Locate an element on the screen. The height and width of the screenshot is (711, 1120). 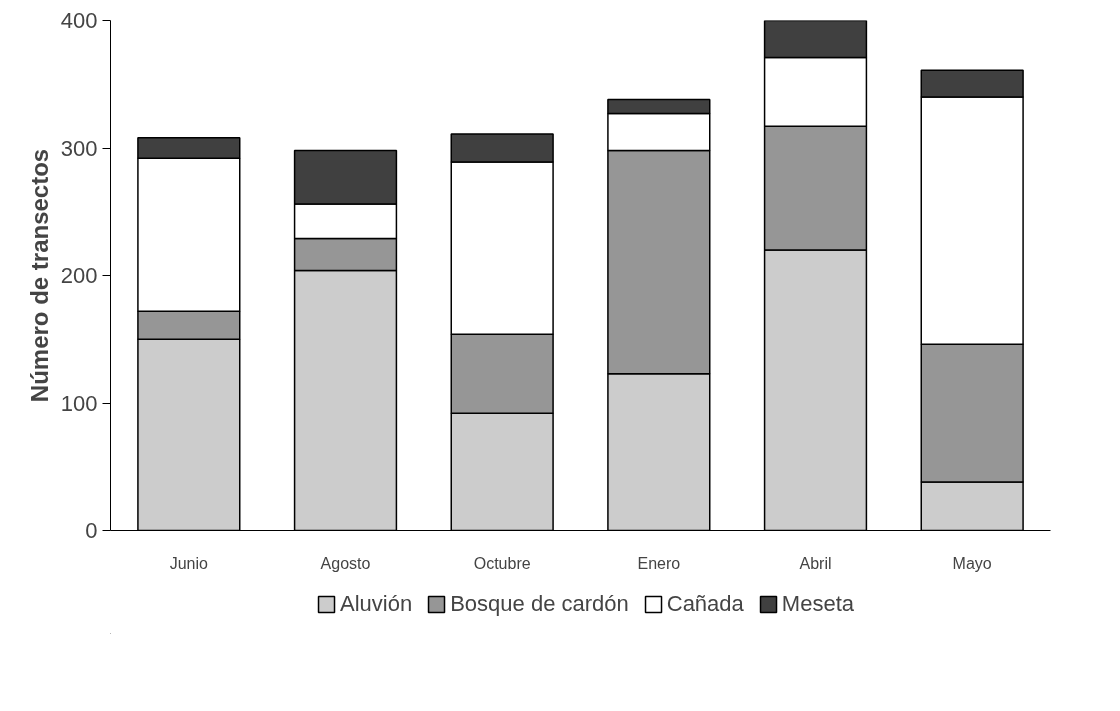
legend-label: Aluvión is located at coordinates (376, 604).